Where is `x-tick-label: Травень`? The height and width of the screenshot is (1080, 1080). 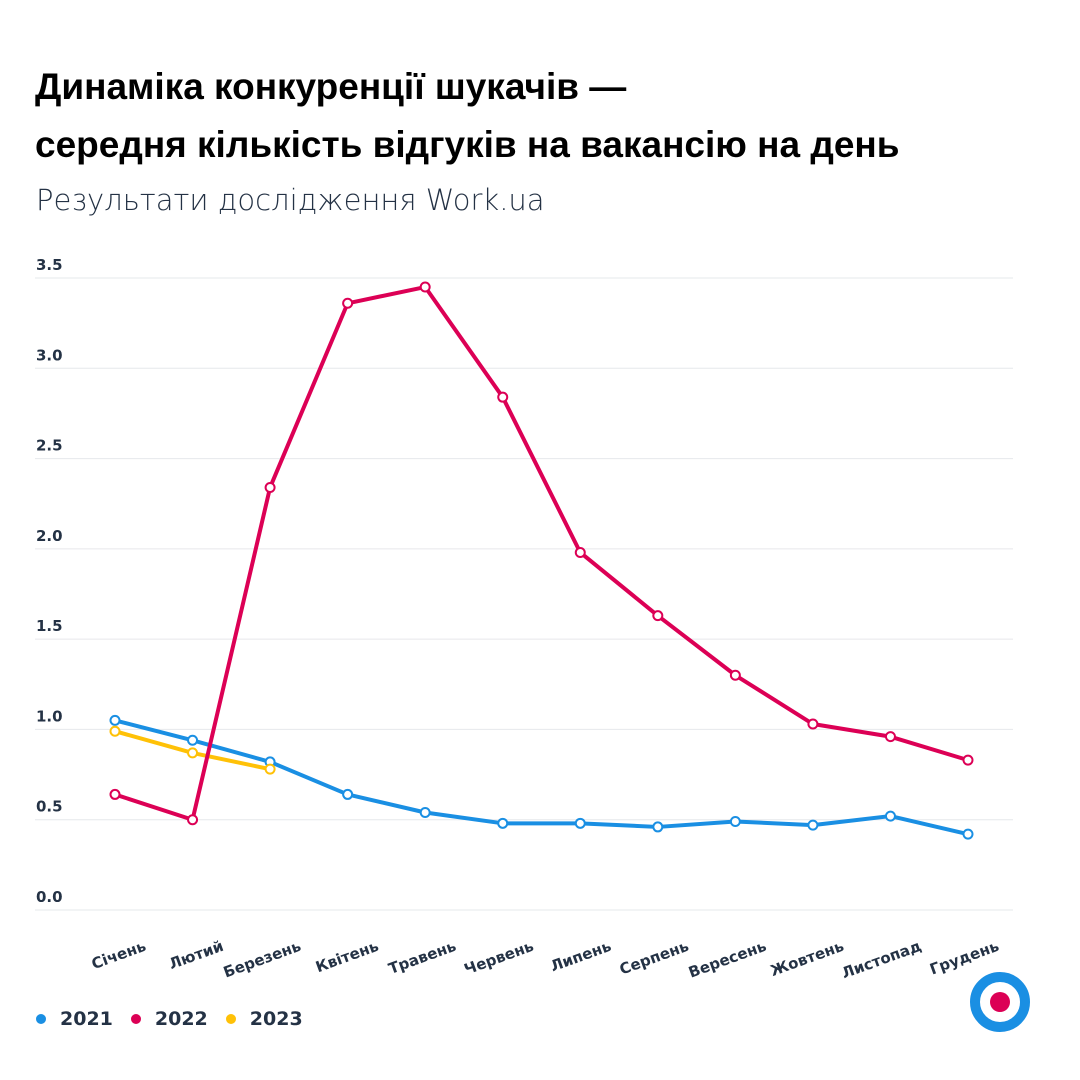 x-tick-label: Травень is located at coordinates (422, 957).